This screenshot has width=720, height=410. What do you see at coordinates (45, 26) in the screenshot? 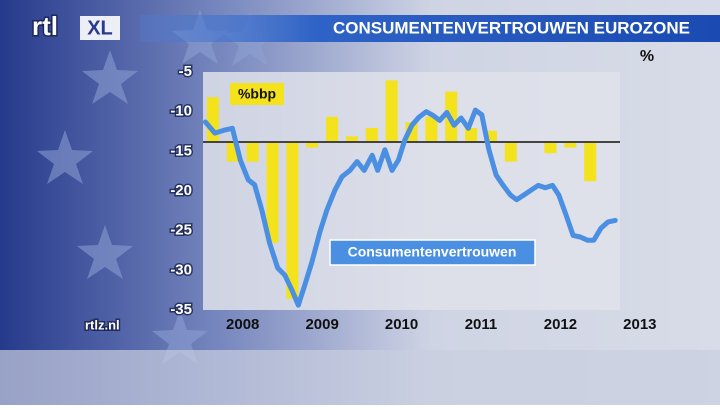
I see `logo: rtl` at bounding box center [45, 26].